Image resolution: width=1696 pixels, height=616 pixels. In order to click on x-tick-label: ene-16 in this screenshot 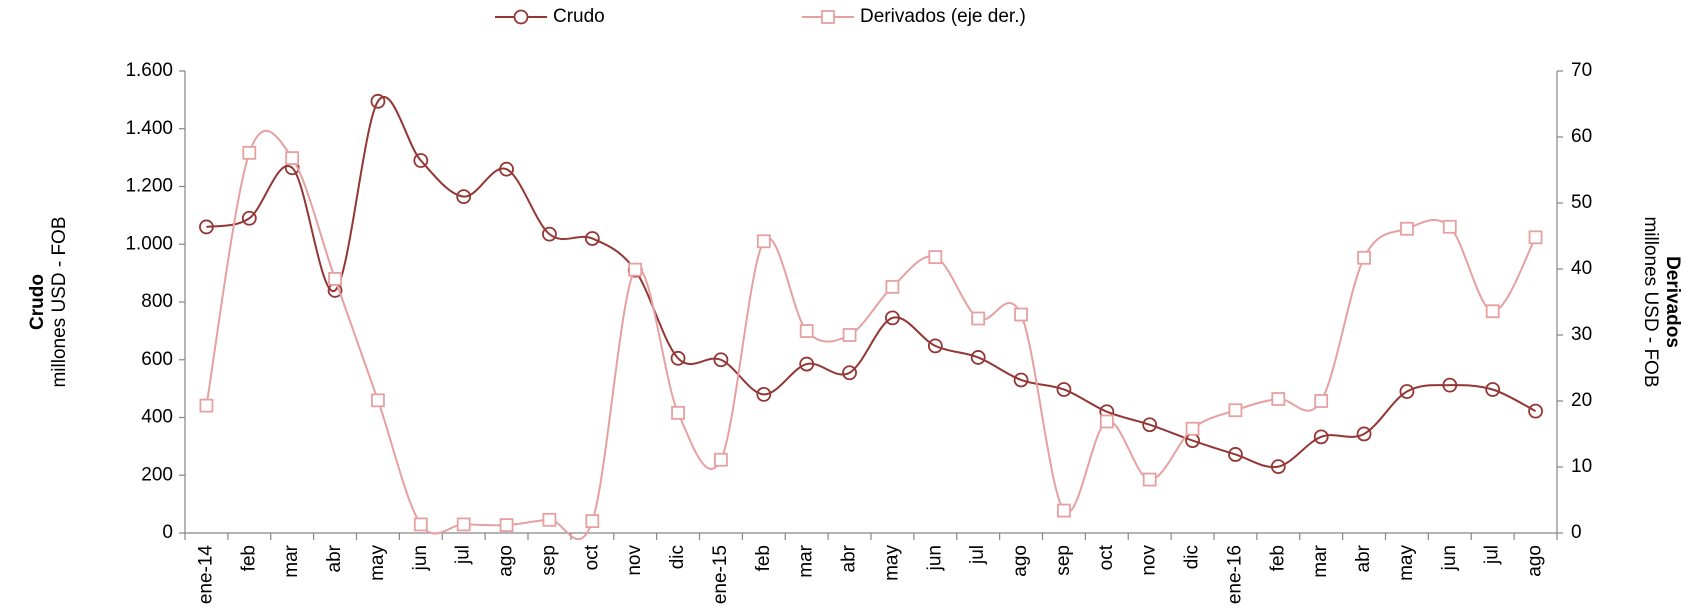, I will do `click(1234, 574)`.